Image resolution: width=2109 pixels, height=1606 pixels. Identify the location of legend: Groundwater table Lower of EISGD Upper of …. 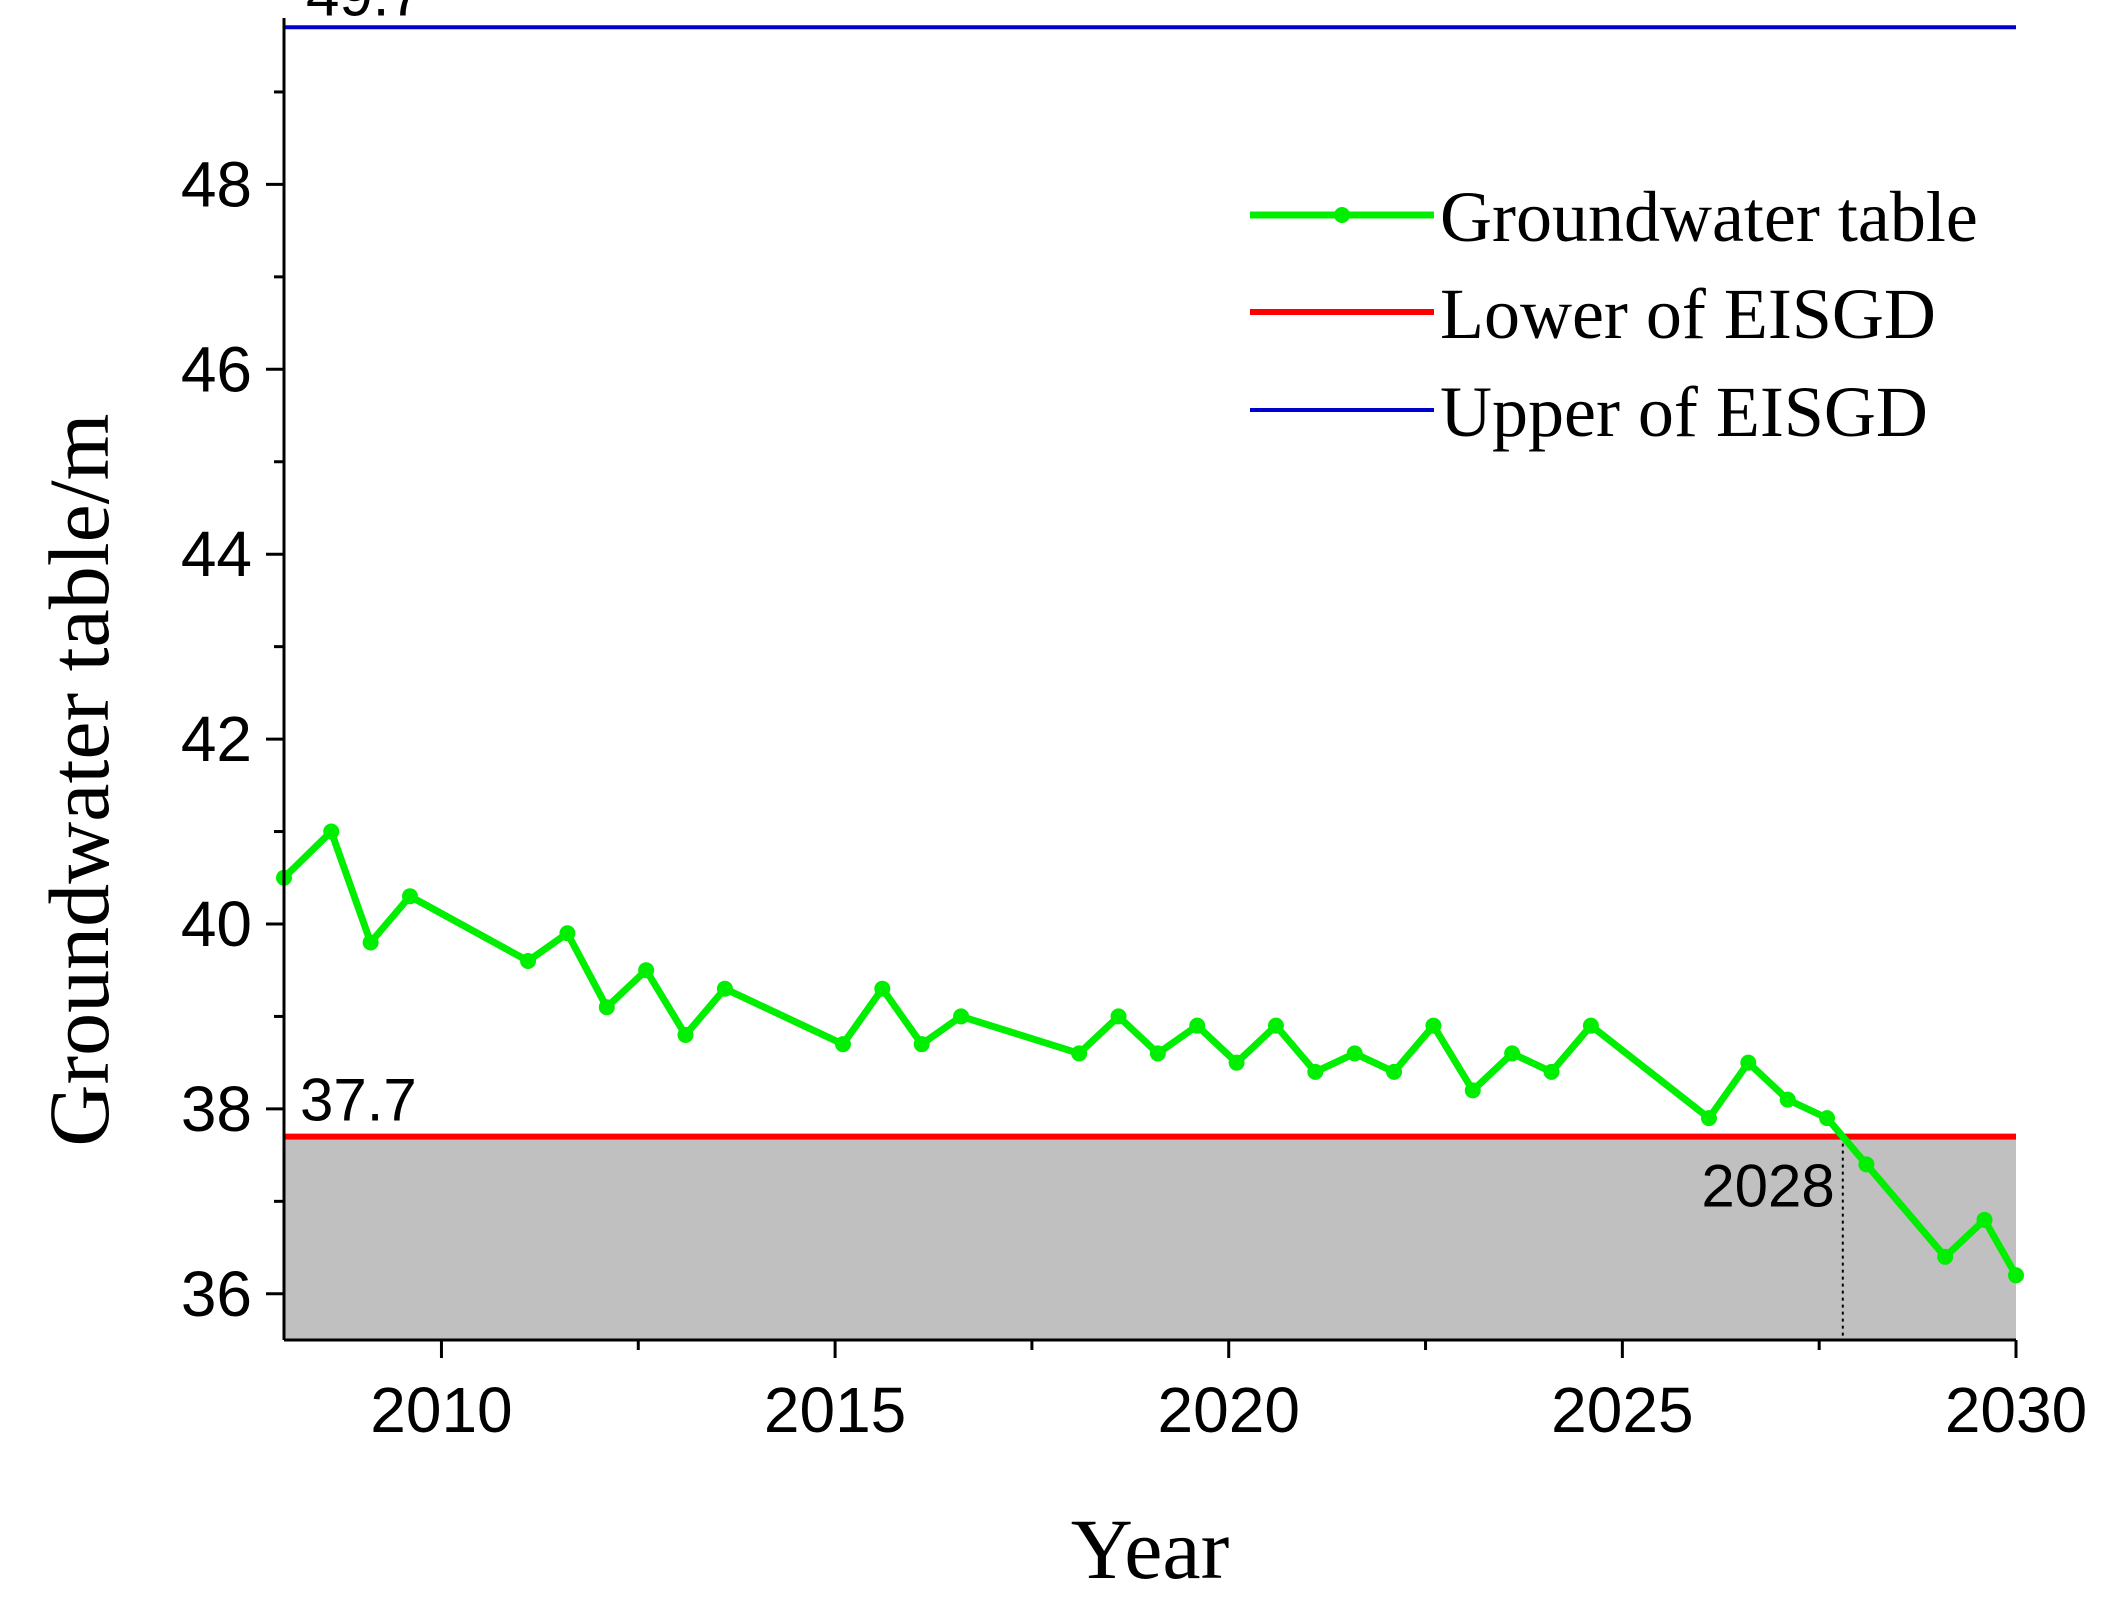
(1614, 314).